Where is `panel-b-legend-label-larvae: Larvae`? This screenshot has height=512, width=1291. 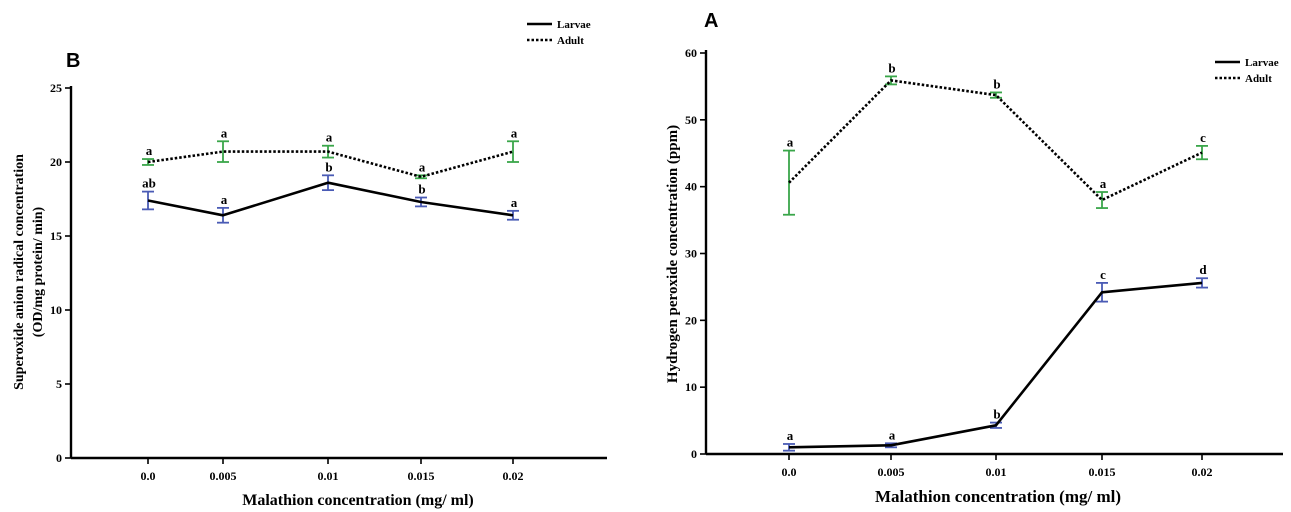 panel-b-legend-label-larvae: Larvae is located at coordinates (574, 25).